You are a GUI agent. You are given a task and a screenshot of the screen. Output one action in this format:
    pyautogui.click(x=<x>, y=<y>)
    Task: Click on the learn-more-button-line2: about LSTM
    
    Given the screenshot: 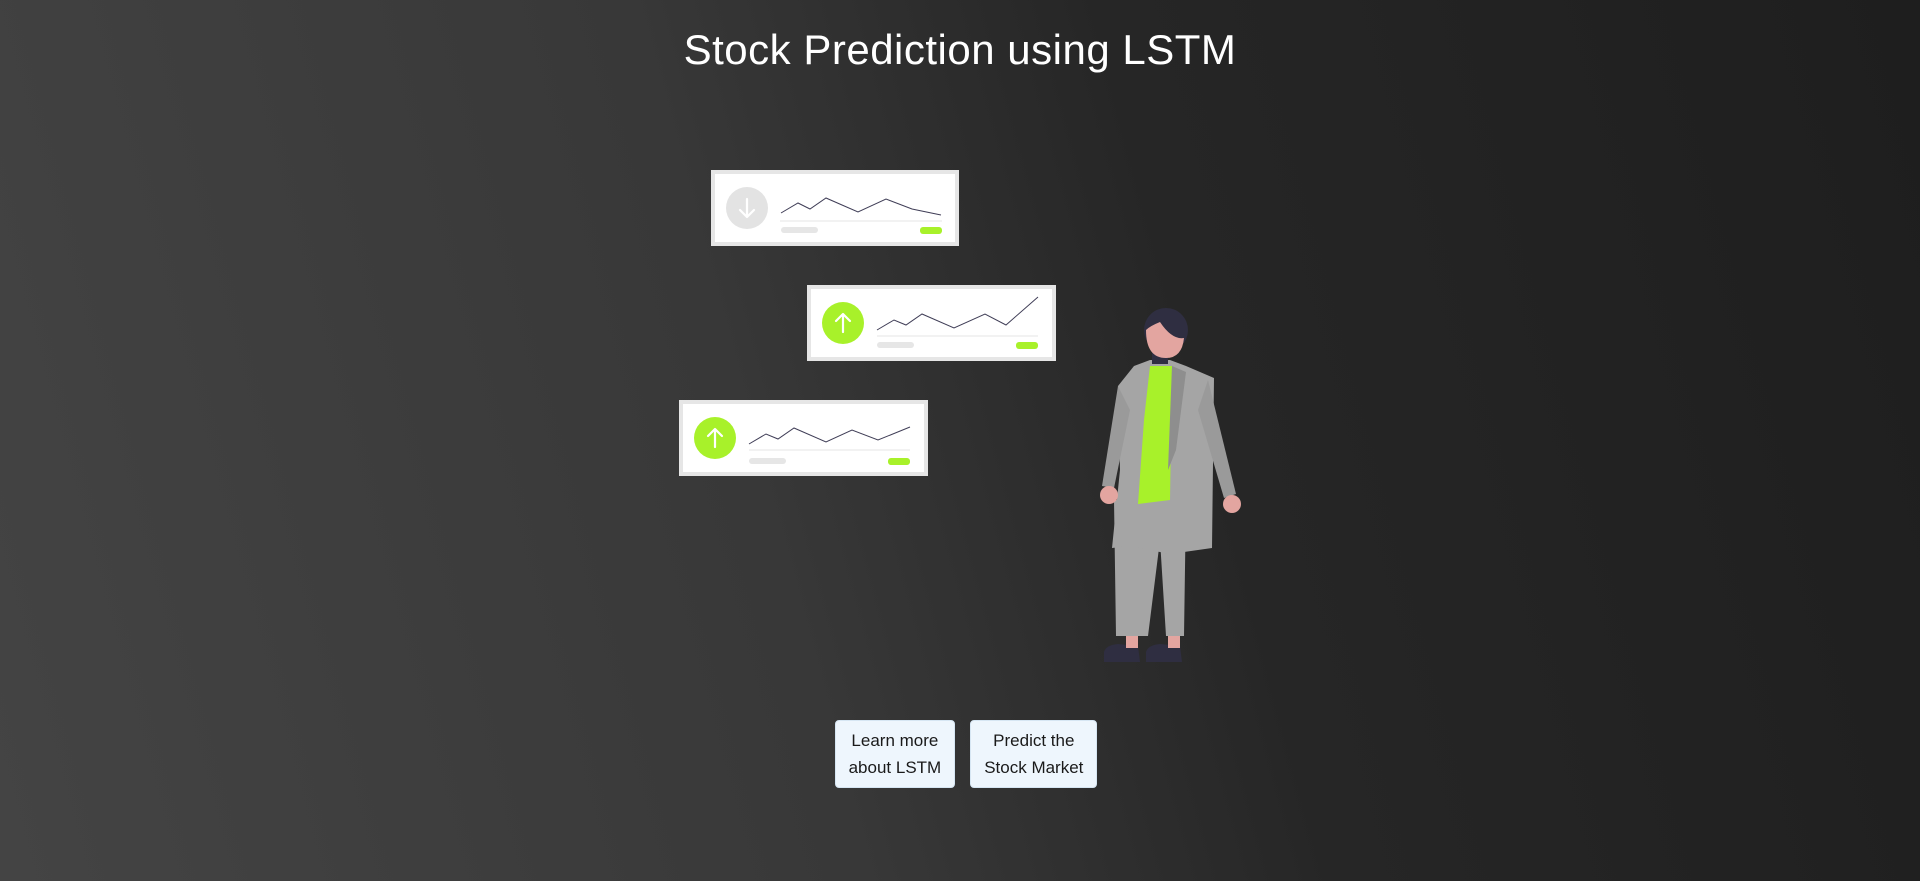 What is the action you would take?
    pyautogui.click(x=895, y=767)
    